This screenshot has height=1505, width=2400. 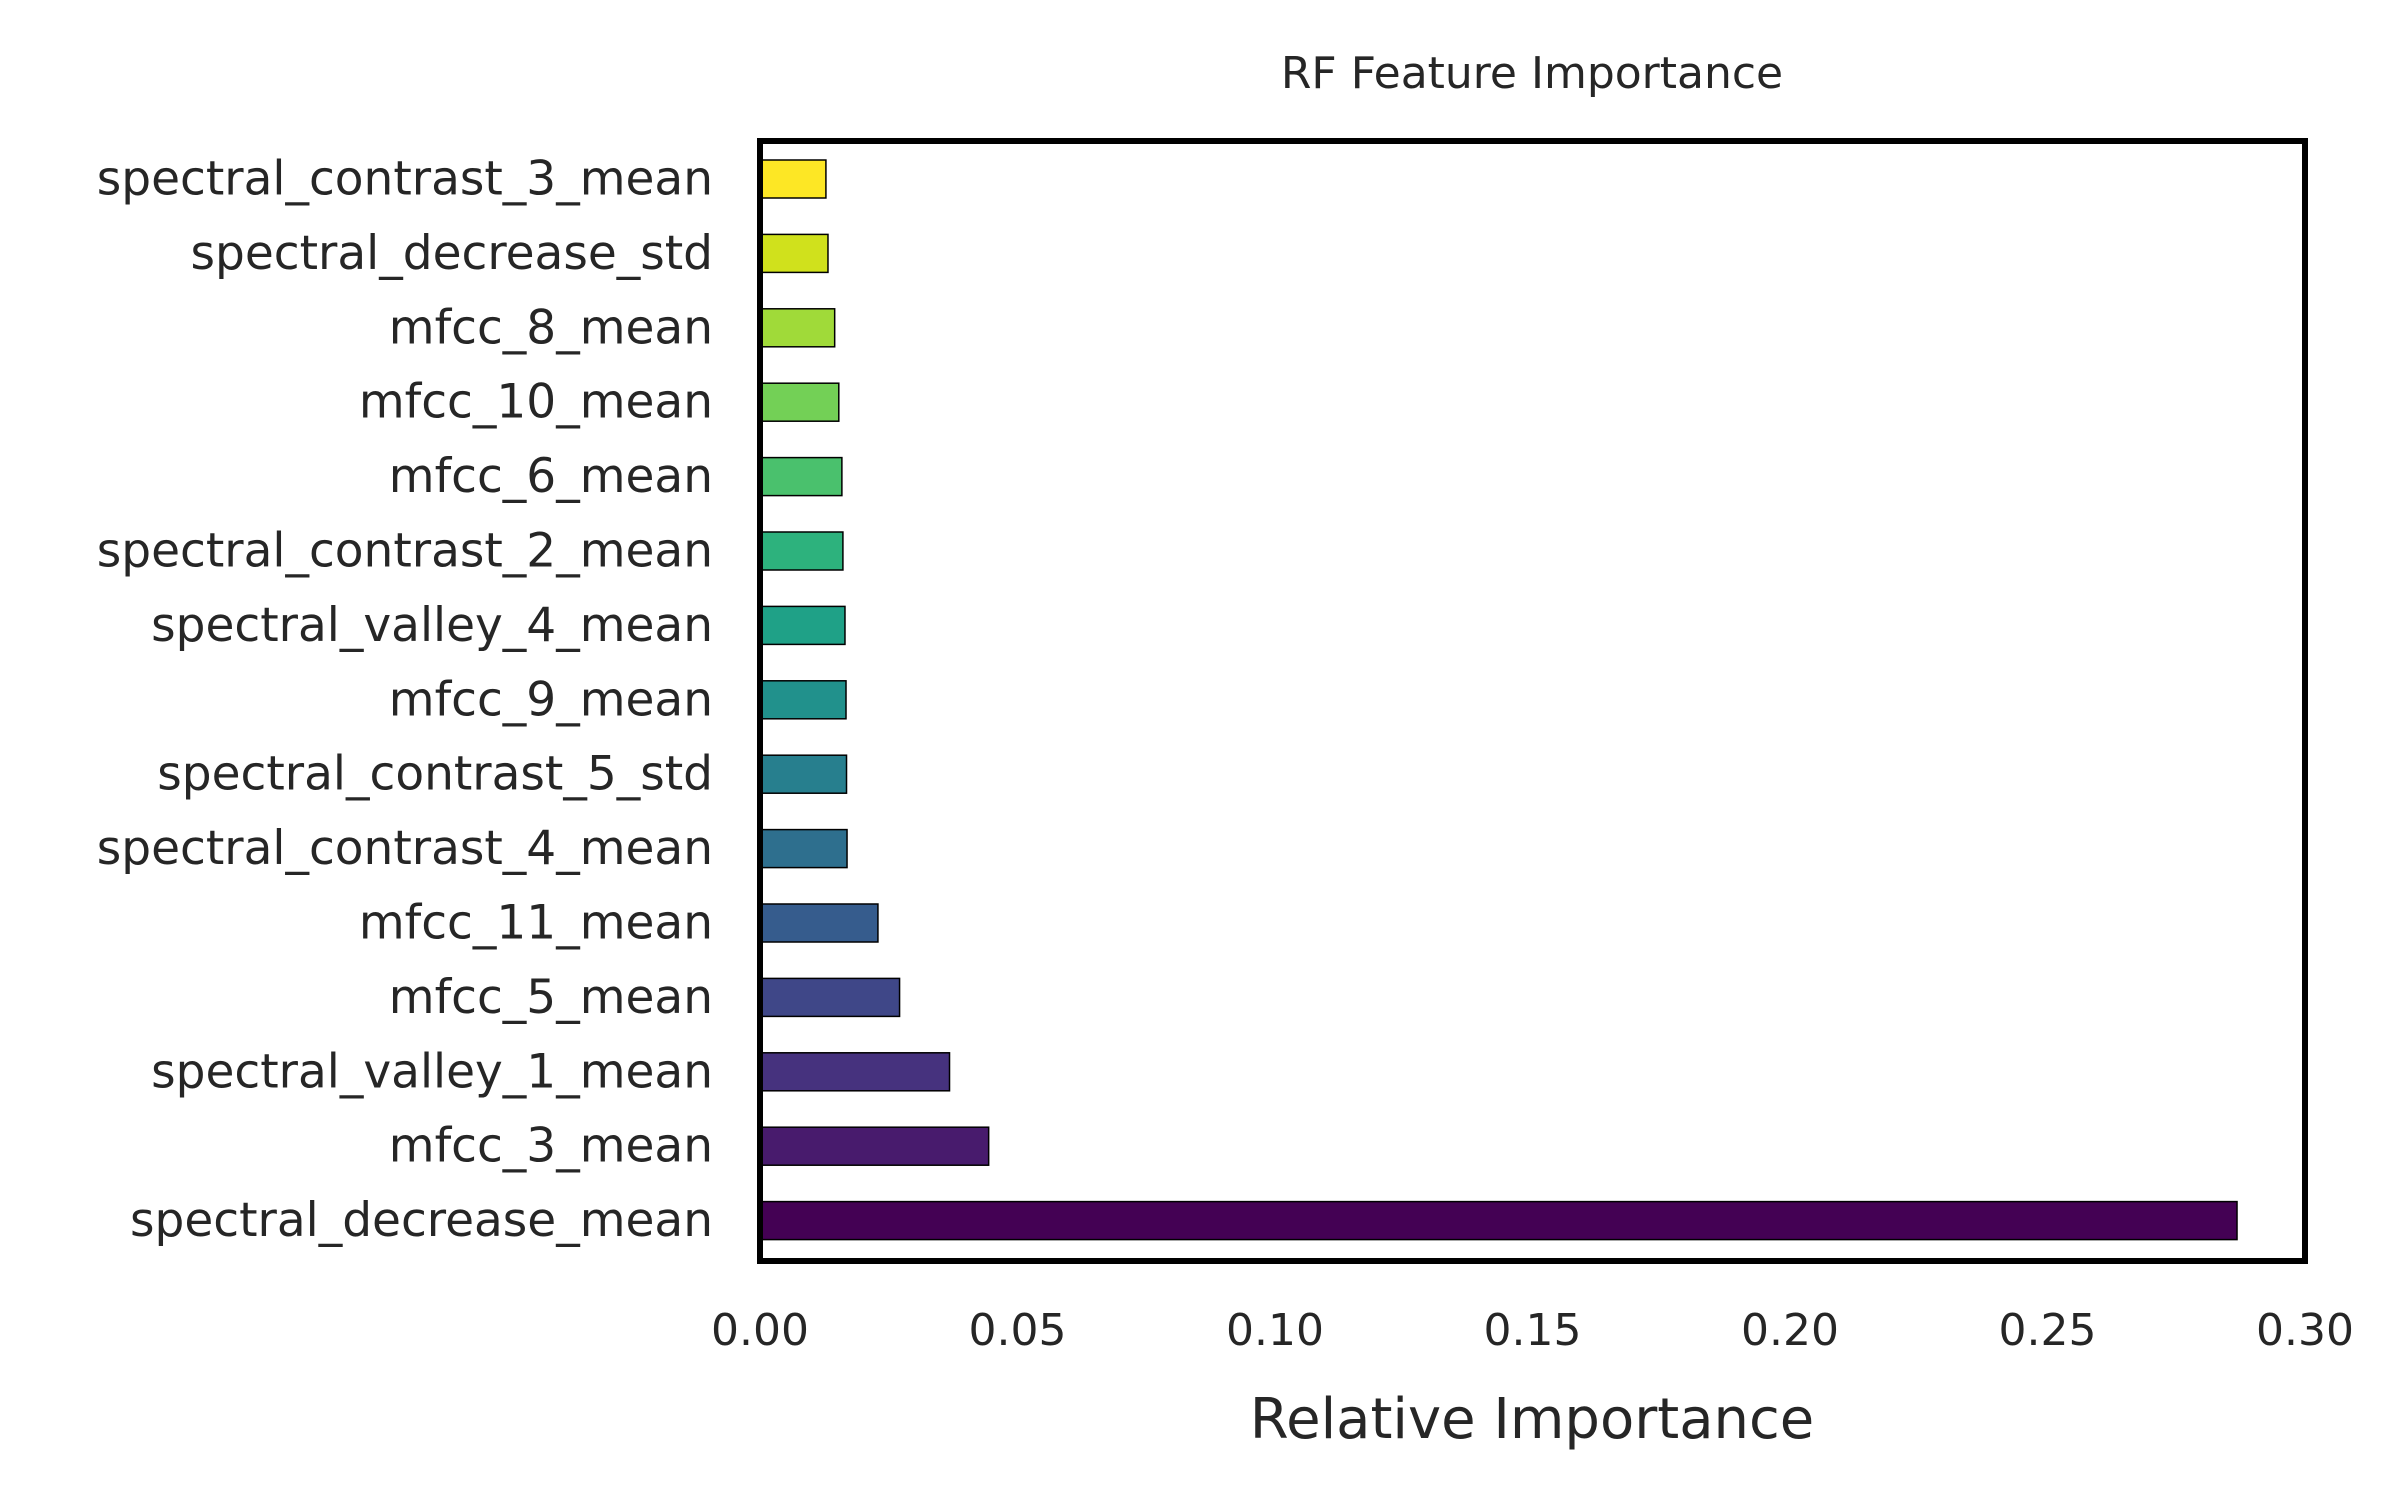 What do you see at coordinates (432, 625) in the screenshot?
I see `y-tick-label: spectral_valley_4_mean` at bounding box center [432, 625].